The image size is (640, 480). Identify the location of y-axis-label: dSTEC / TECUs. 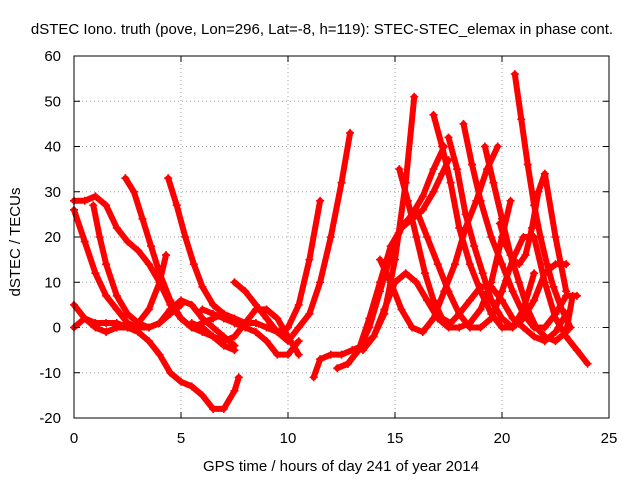
(15, 242).